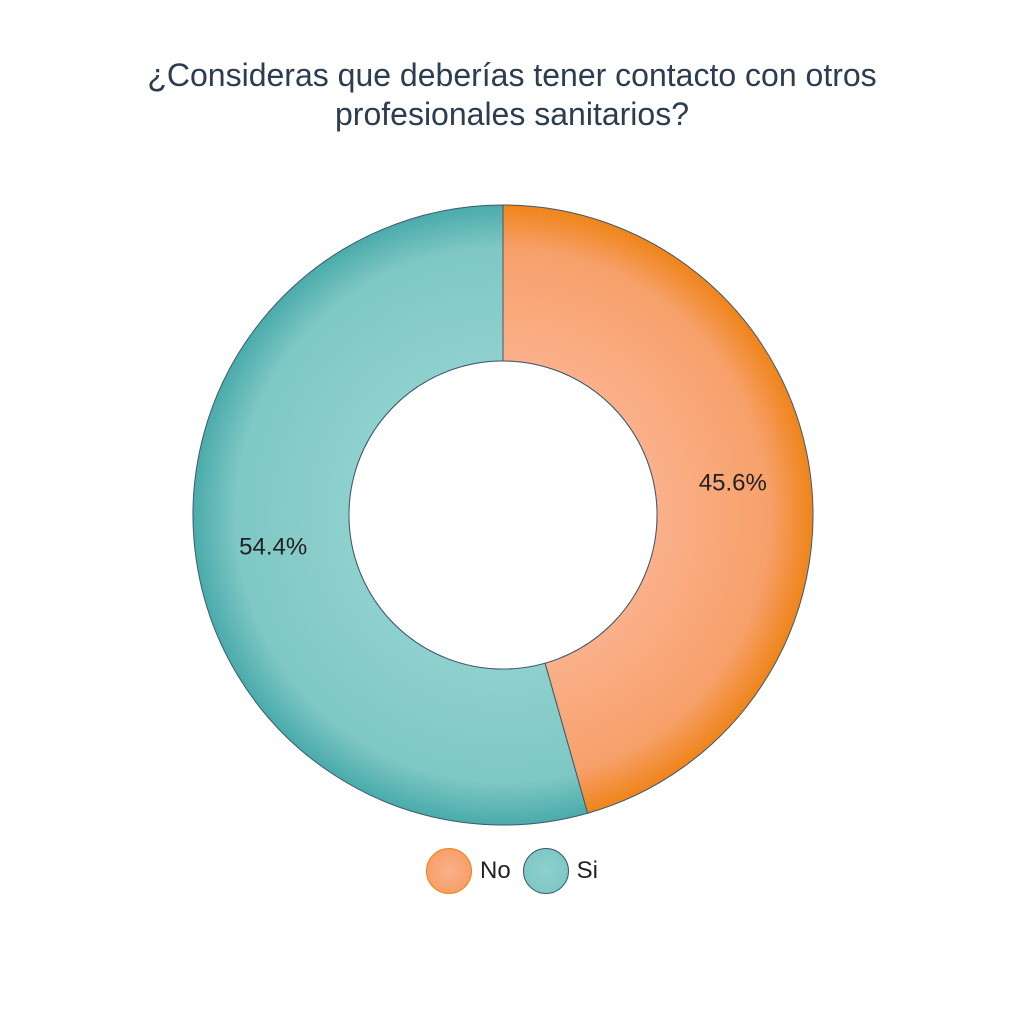 This screenshot has width=1024, height=1024. I want to click on legend-item-no: No, so click(468, 871).